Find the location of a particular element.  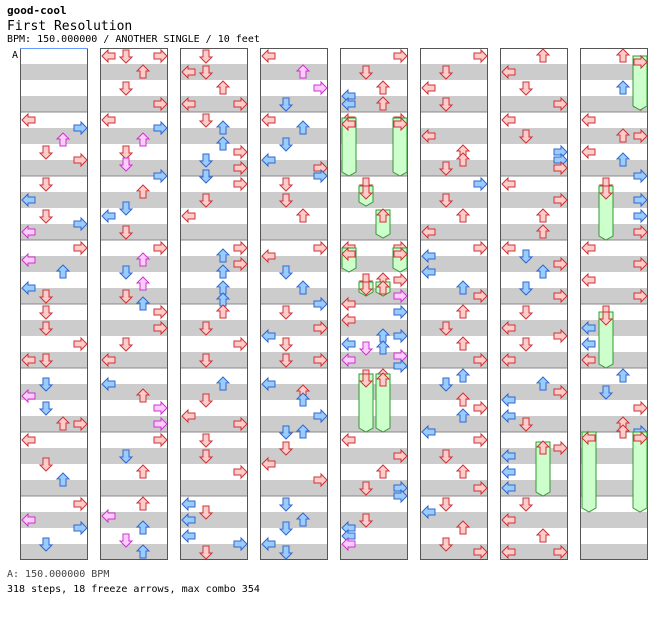

column-border is located at coordinates (534, 304).